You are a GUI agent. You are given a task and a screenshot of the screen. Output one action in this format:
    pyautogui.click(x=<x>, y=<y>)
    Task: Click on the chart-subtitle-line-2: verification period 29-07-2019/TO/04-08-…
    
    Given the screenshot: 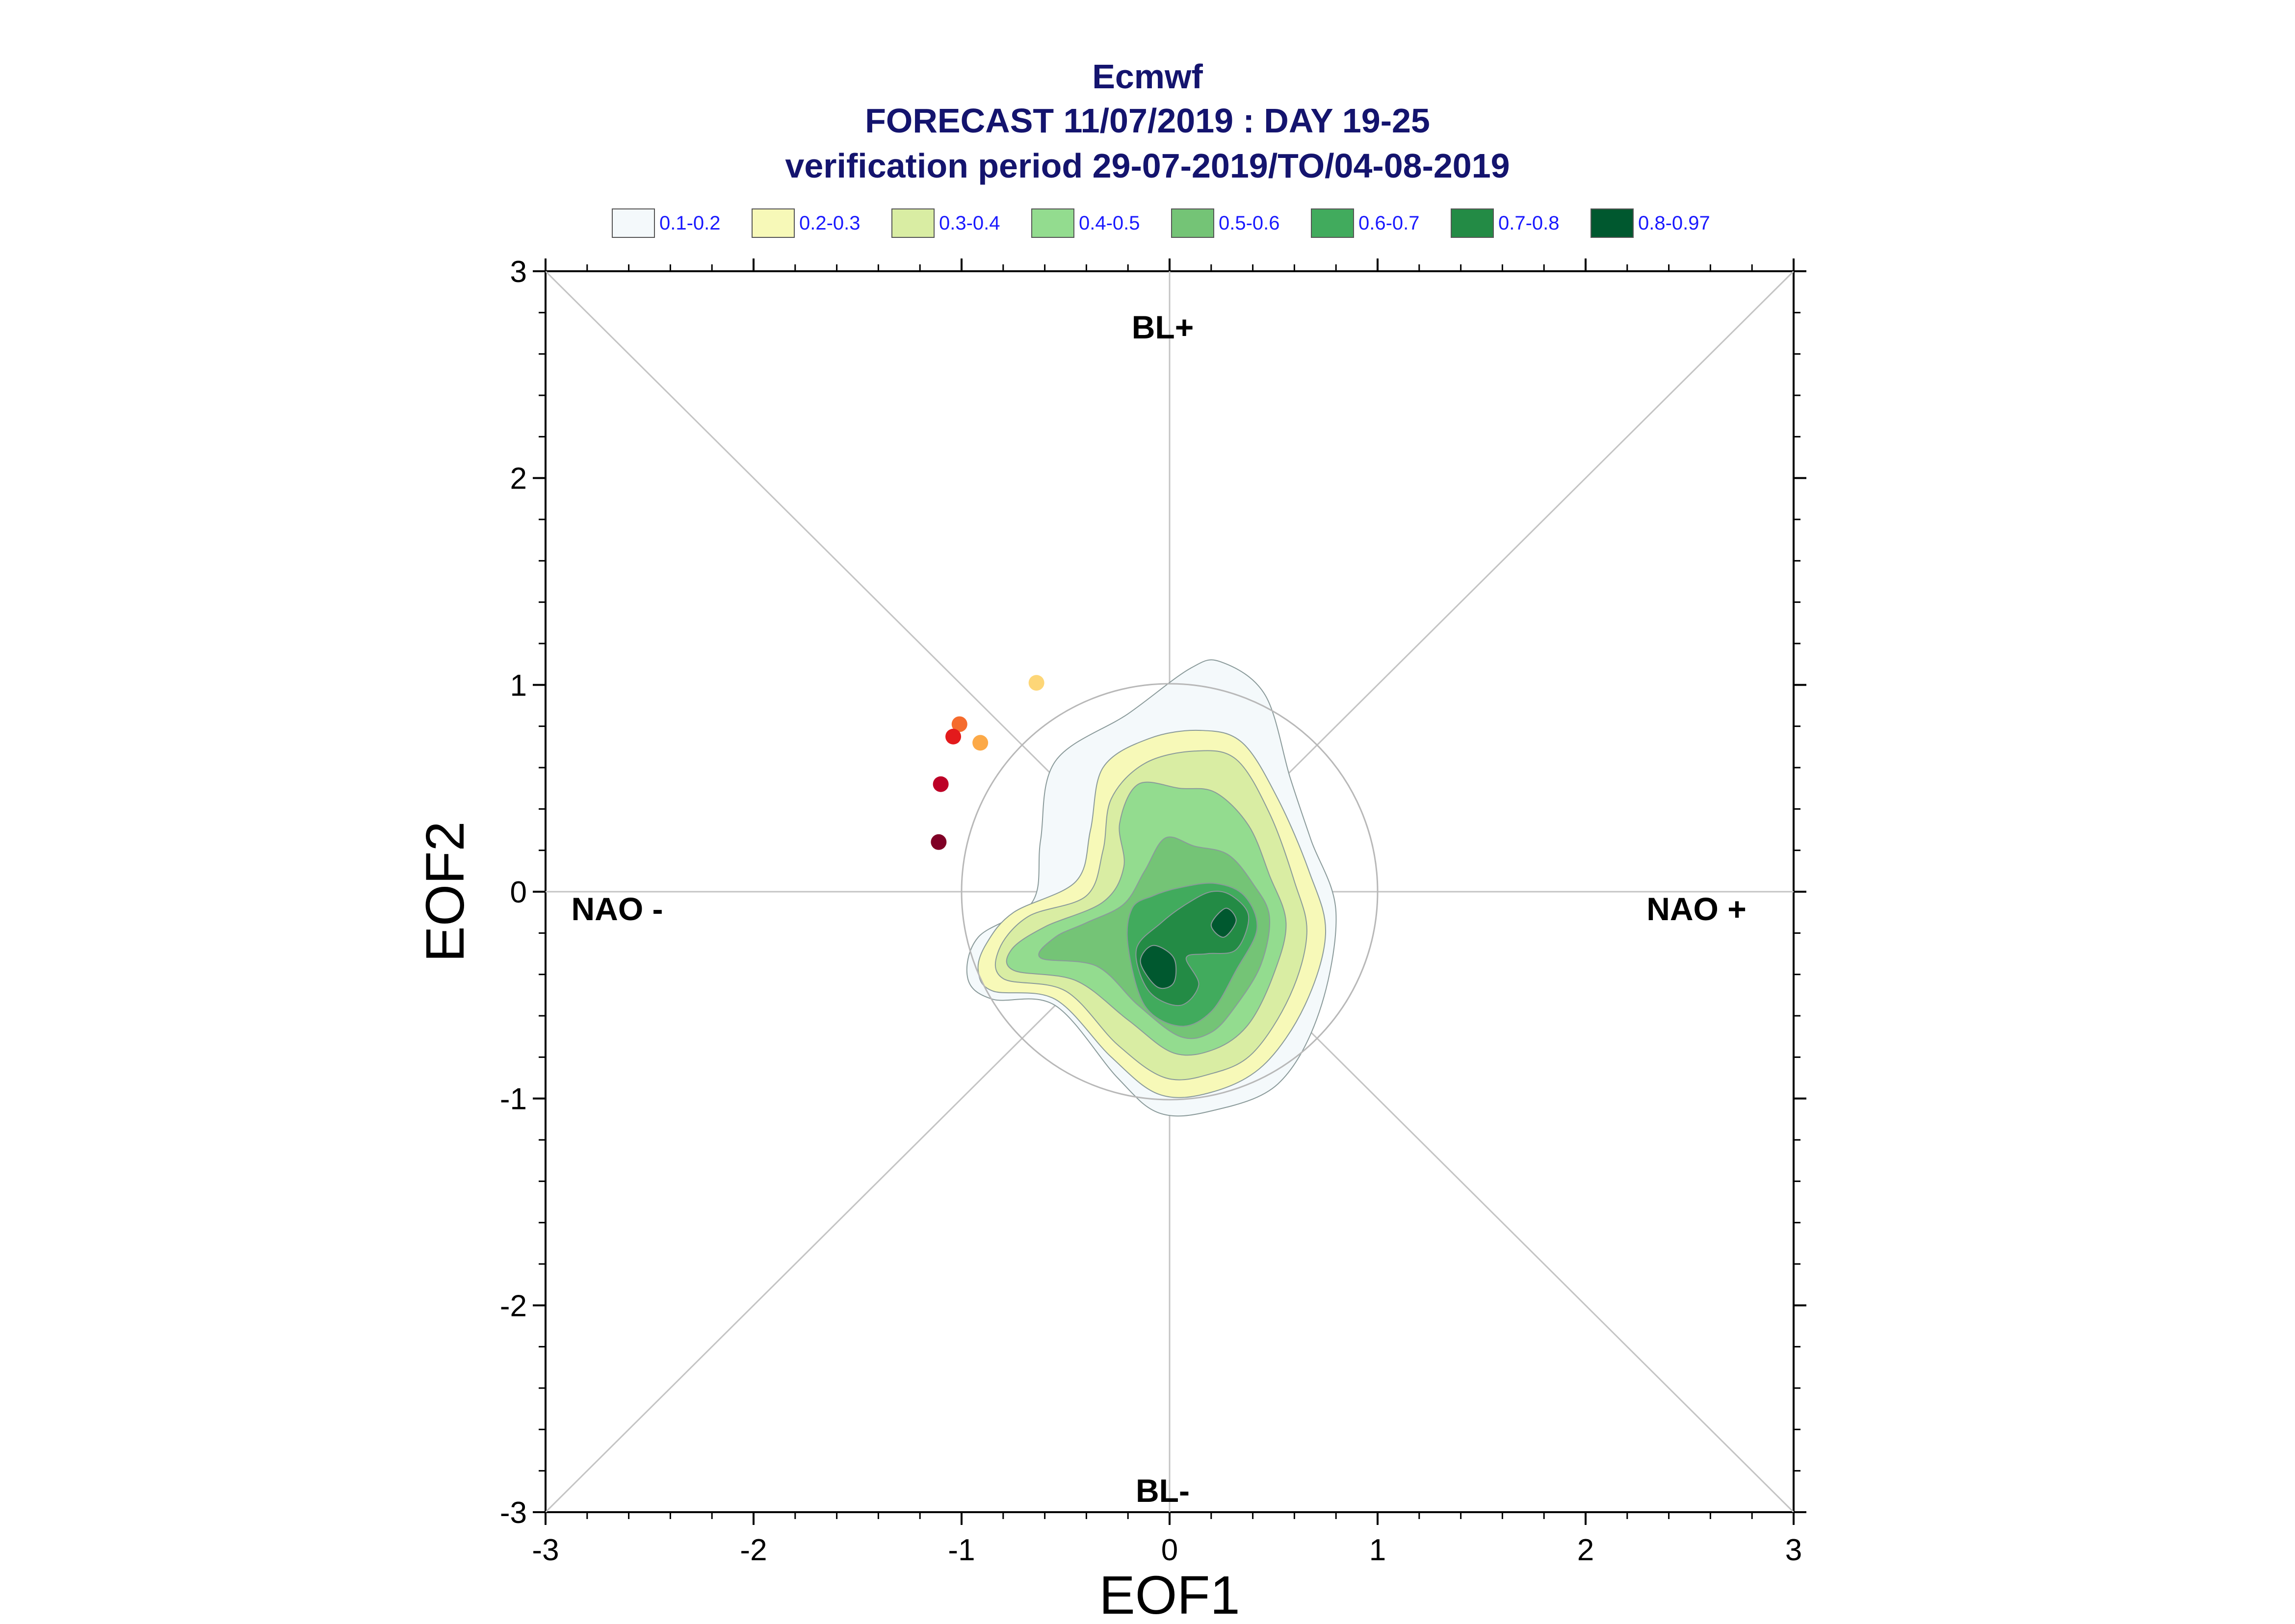 What is the action you would take?
    pyautogui.click(x=1147, y=166)
    